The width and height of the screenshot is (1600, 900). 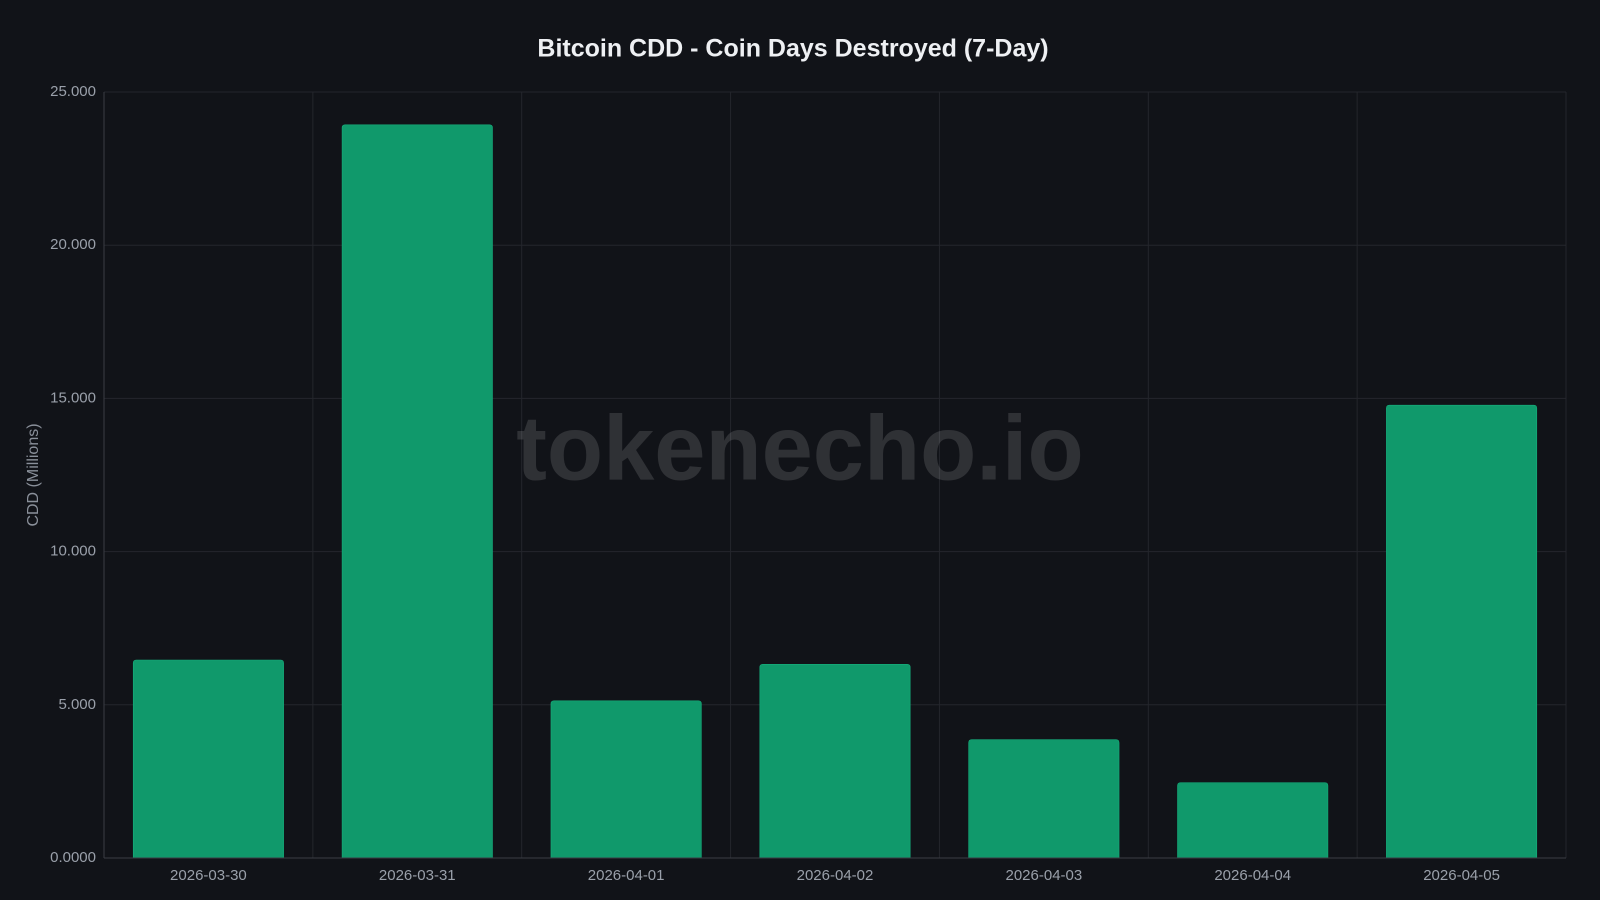 I want to click on watermark: tokenecho.io, so click(x=799, y=448).